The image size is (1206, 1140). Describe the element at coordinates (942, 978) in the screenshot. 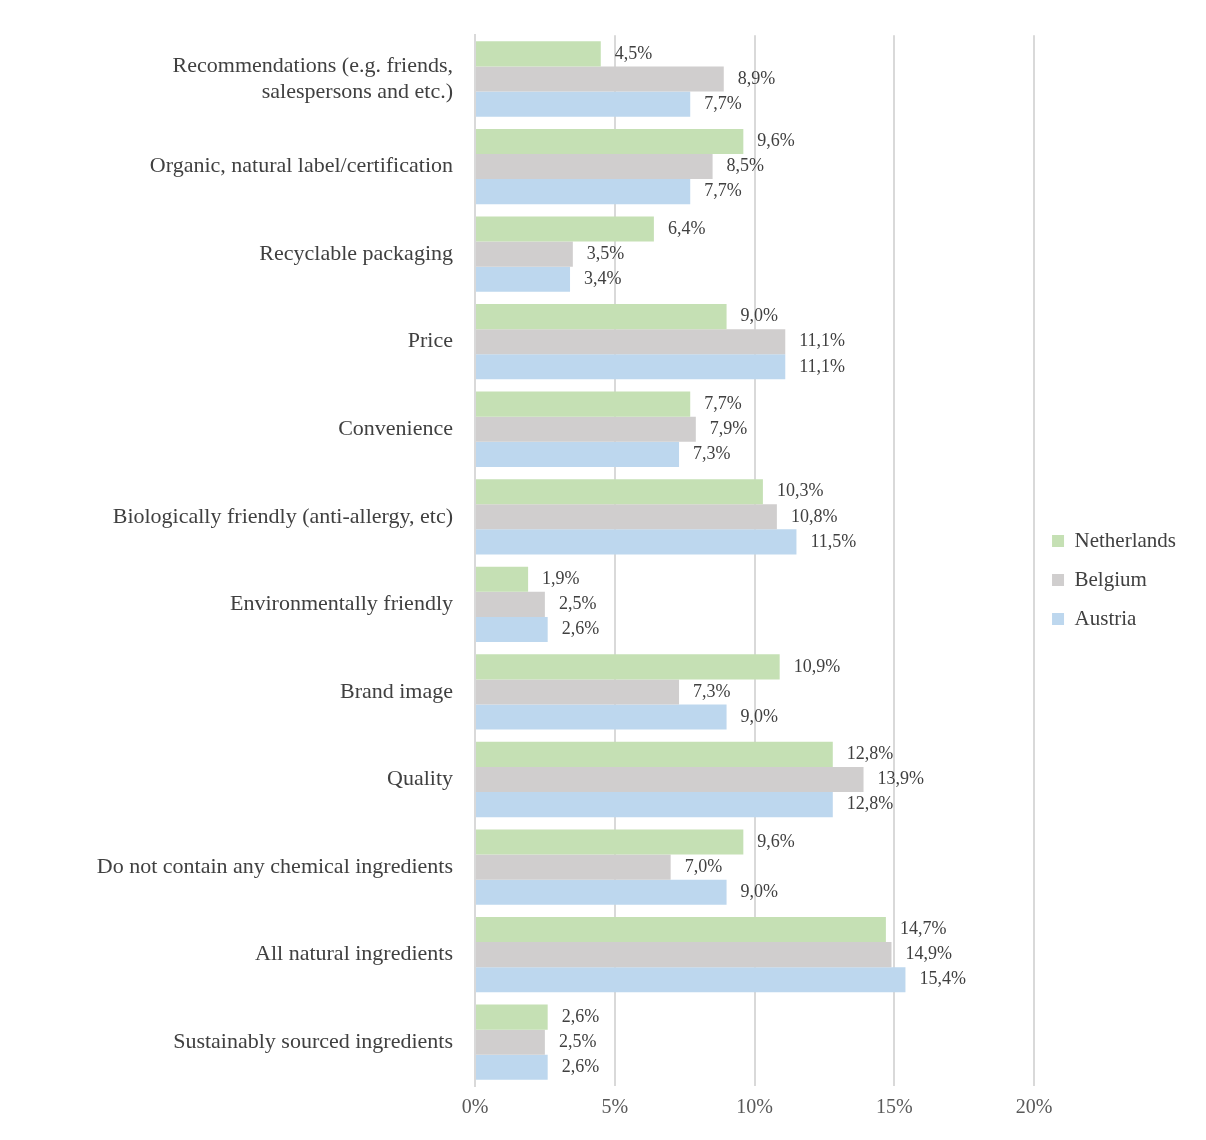

I see `data-label: 15,4%` at that location.